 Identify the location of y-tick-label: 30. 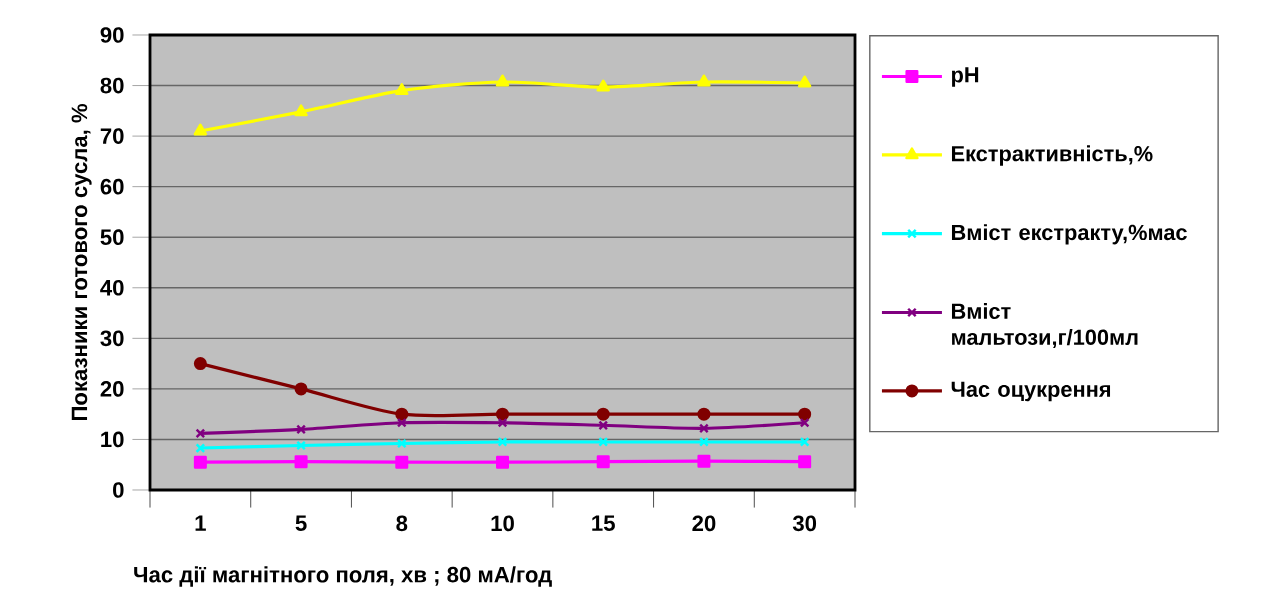
(112, 338).